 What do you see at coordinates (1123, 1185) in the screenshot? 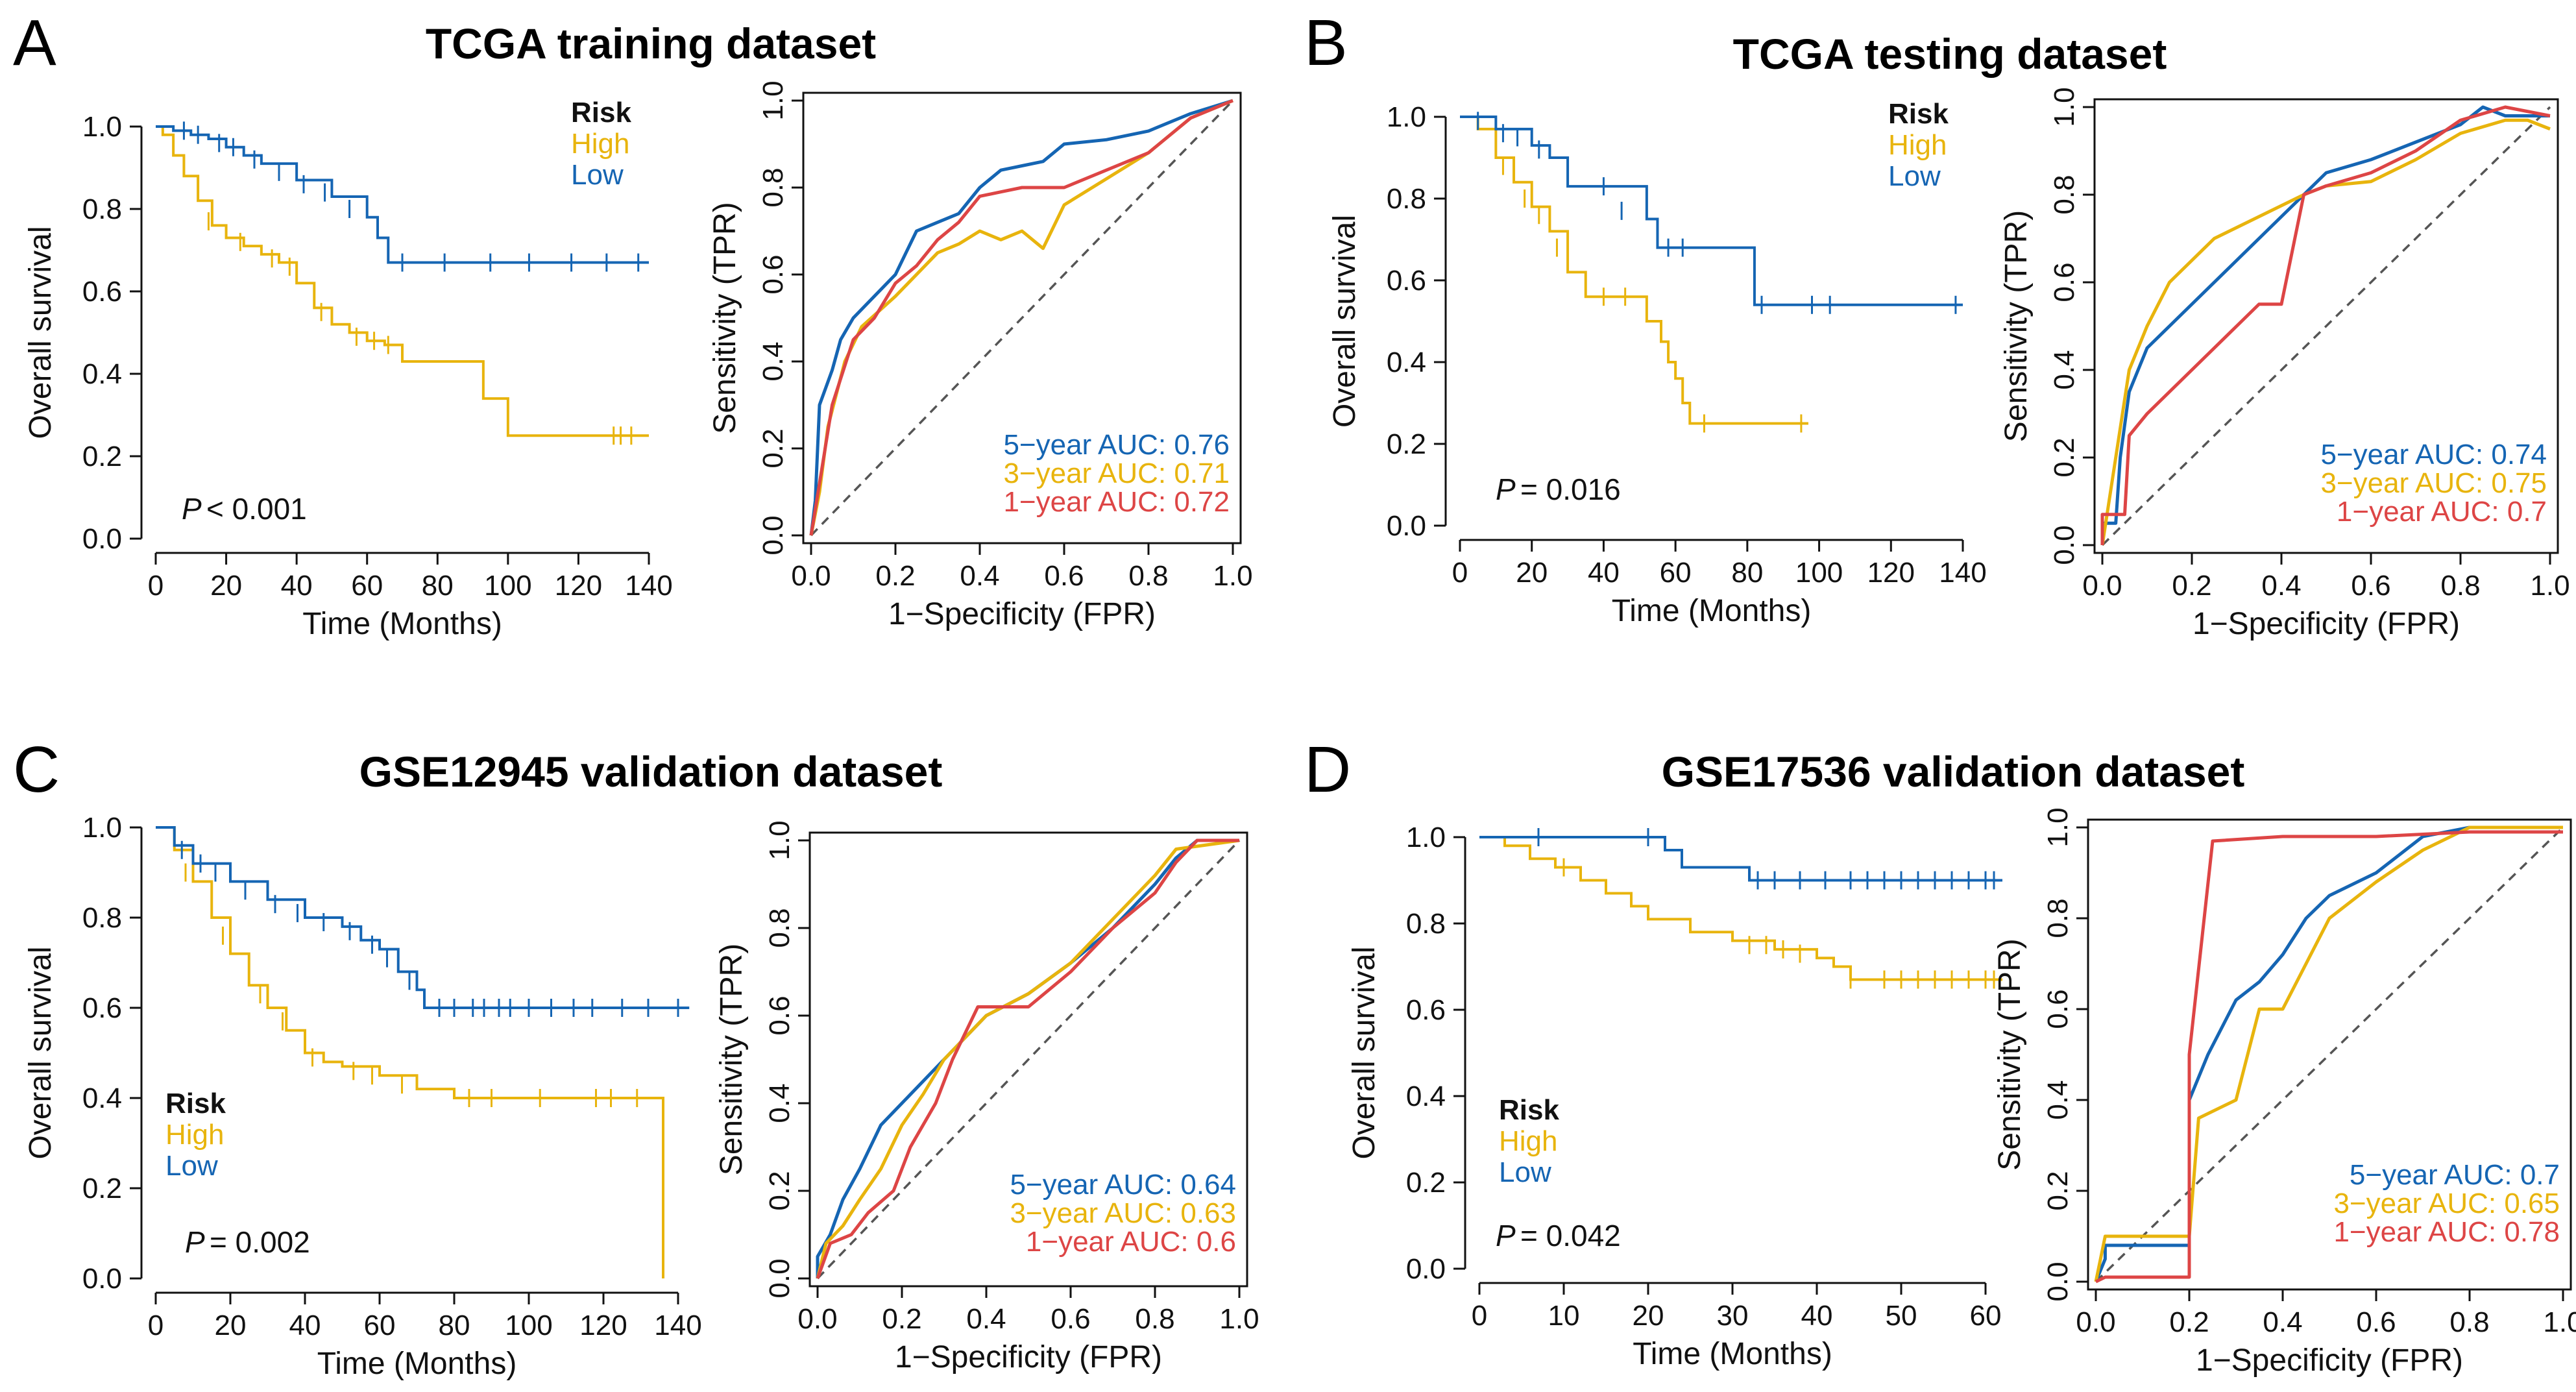
I see `auc-label: 5−year AUC: 0.64` at bounding box center [1123, 1185].